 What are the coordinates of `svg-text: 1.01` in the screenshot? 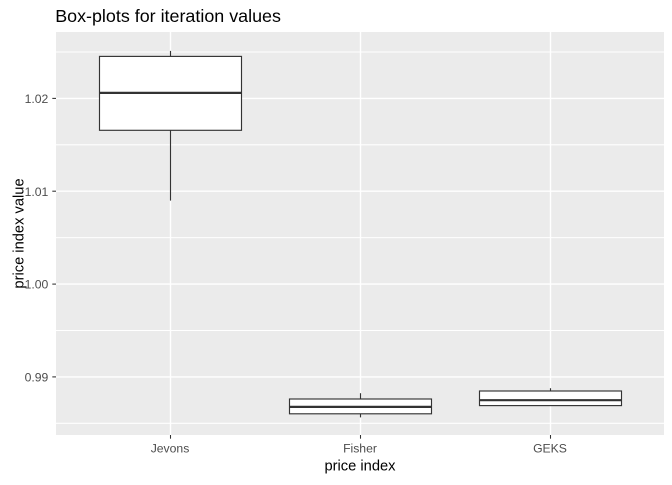 It's located at (37, 192).